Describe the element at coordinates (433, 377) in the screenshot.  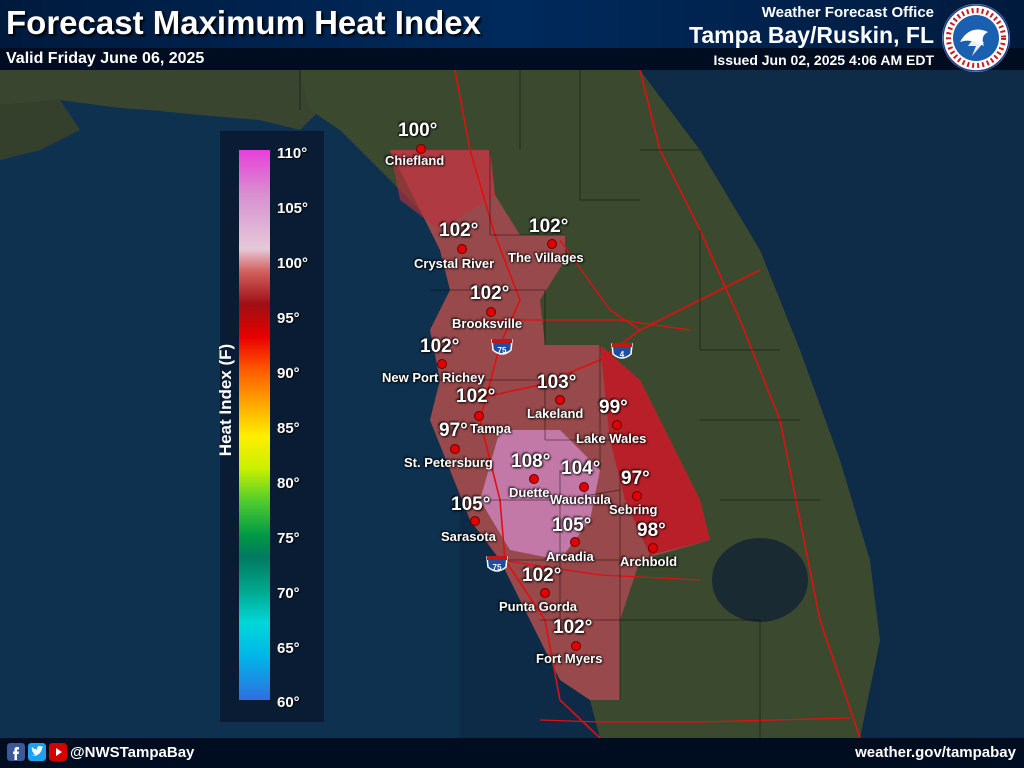
I see `city-name-label: New Port Richey` at that location.